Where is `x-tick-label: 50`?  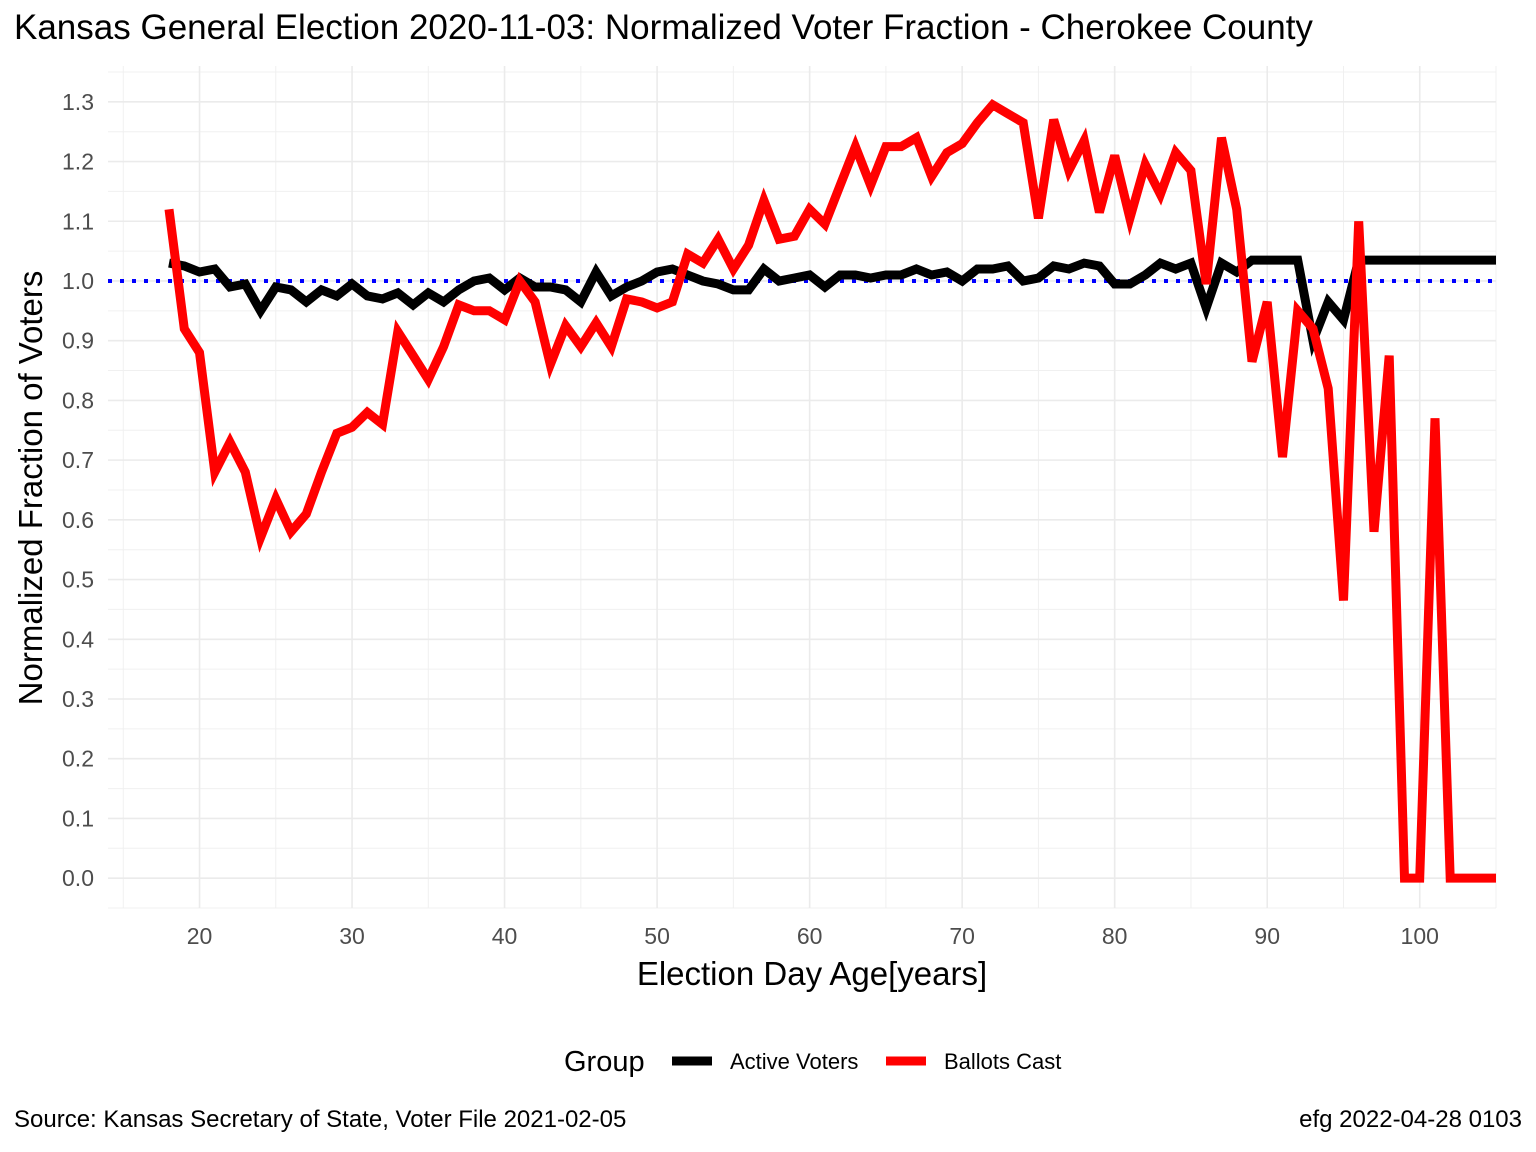
x-tick-label: 50 is located at coordinates (657, 936).